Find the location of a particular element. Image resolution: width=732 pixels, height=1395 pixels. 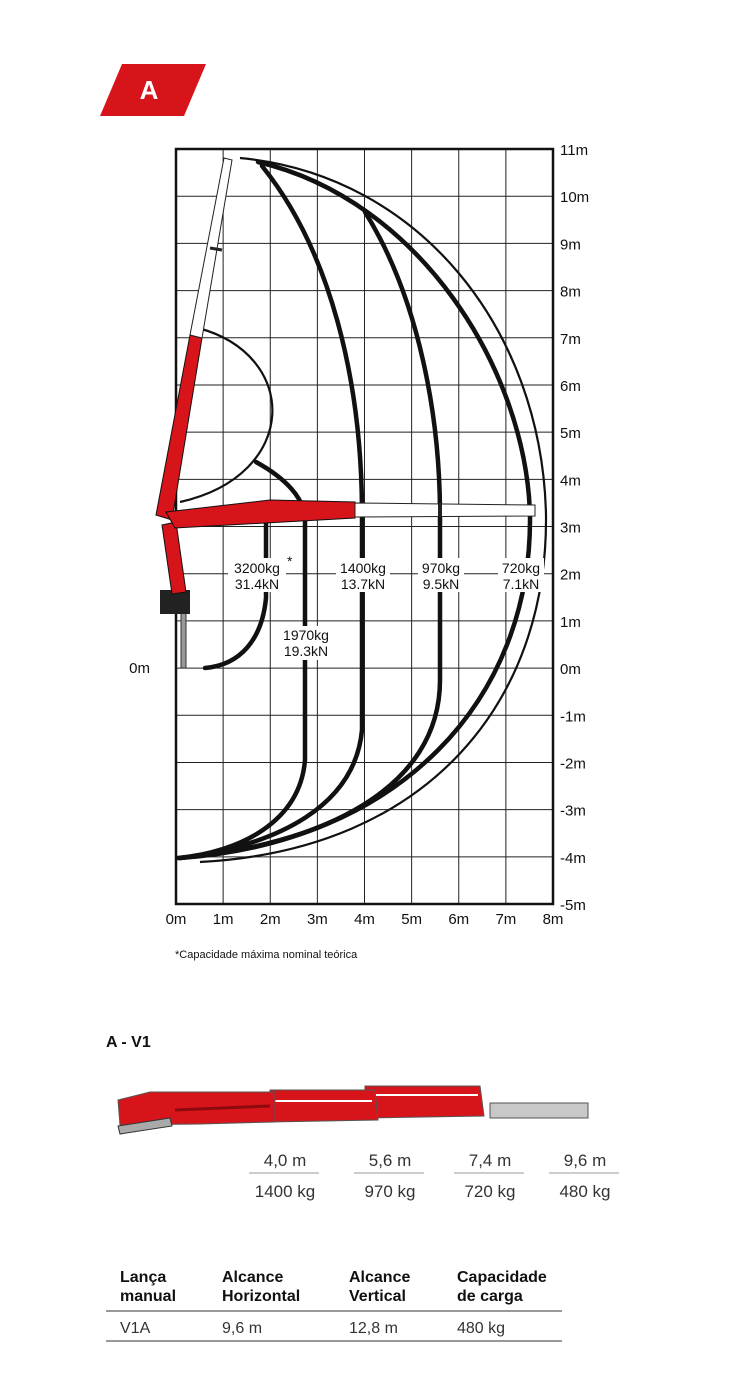

load-force: 7.1kN is located at coordinates (521, 584).